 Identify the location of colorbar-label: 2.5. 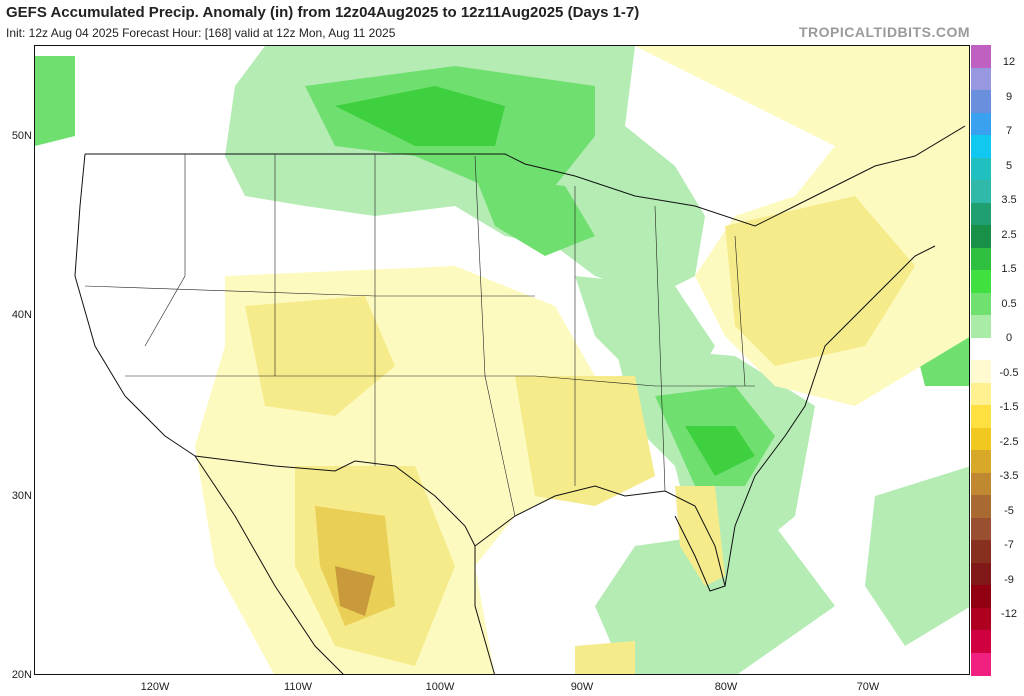
(1009, 234).